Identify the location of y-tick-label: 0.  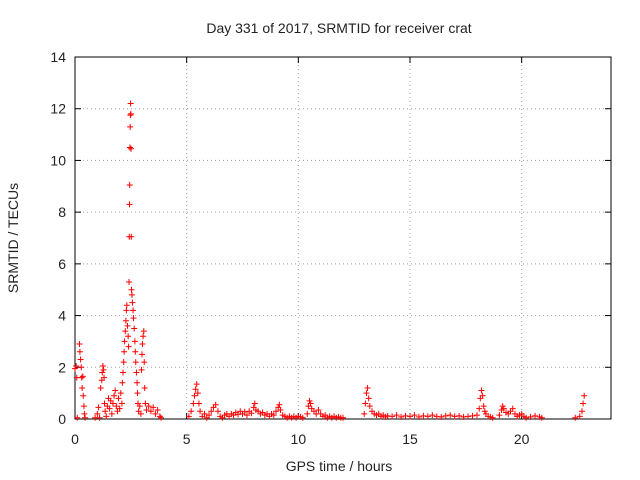
(62, 419).